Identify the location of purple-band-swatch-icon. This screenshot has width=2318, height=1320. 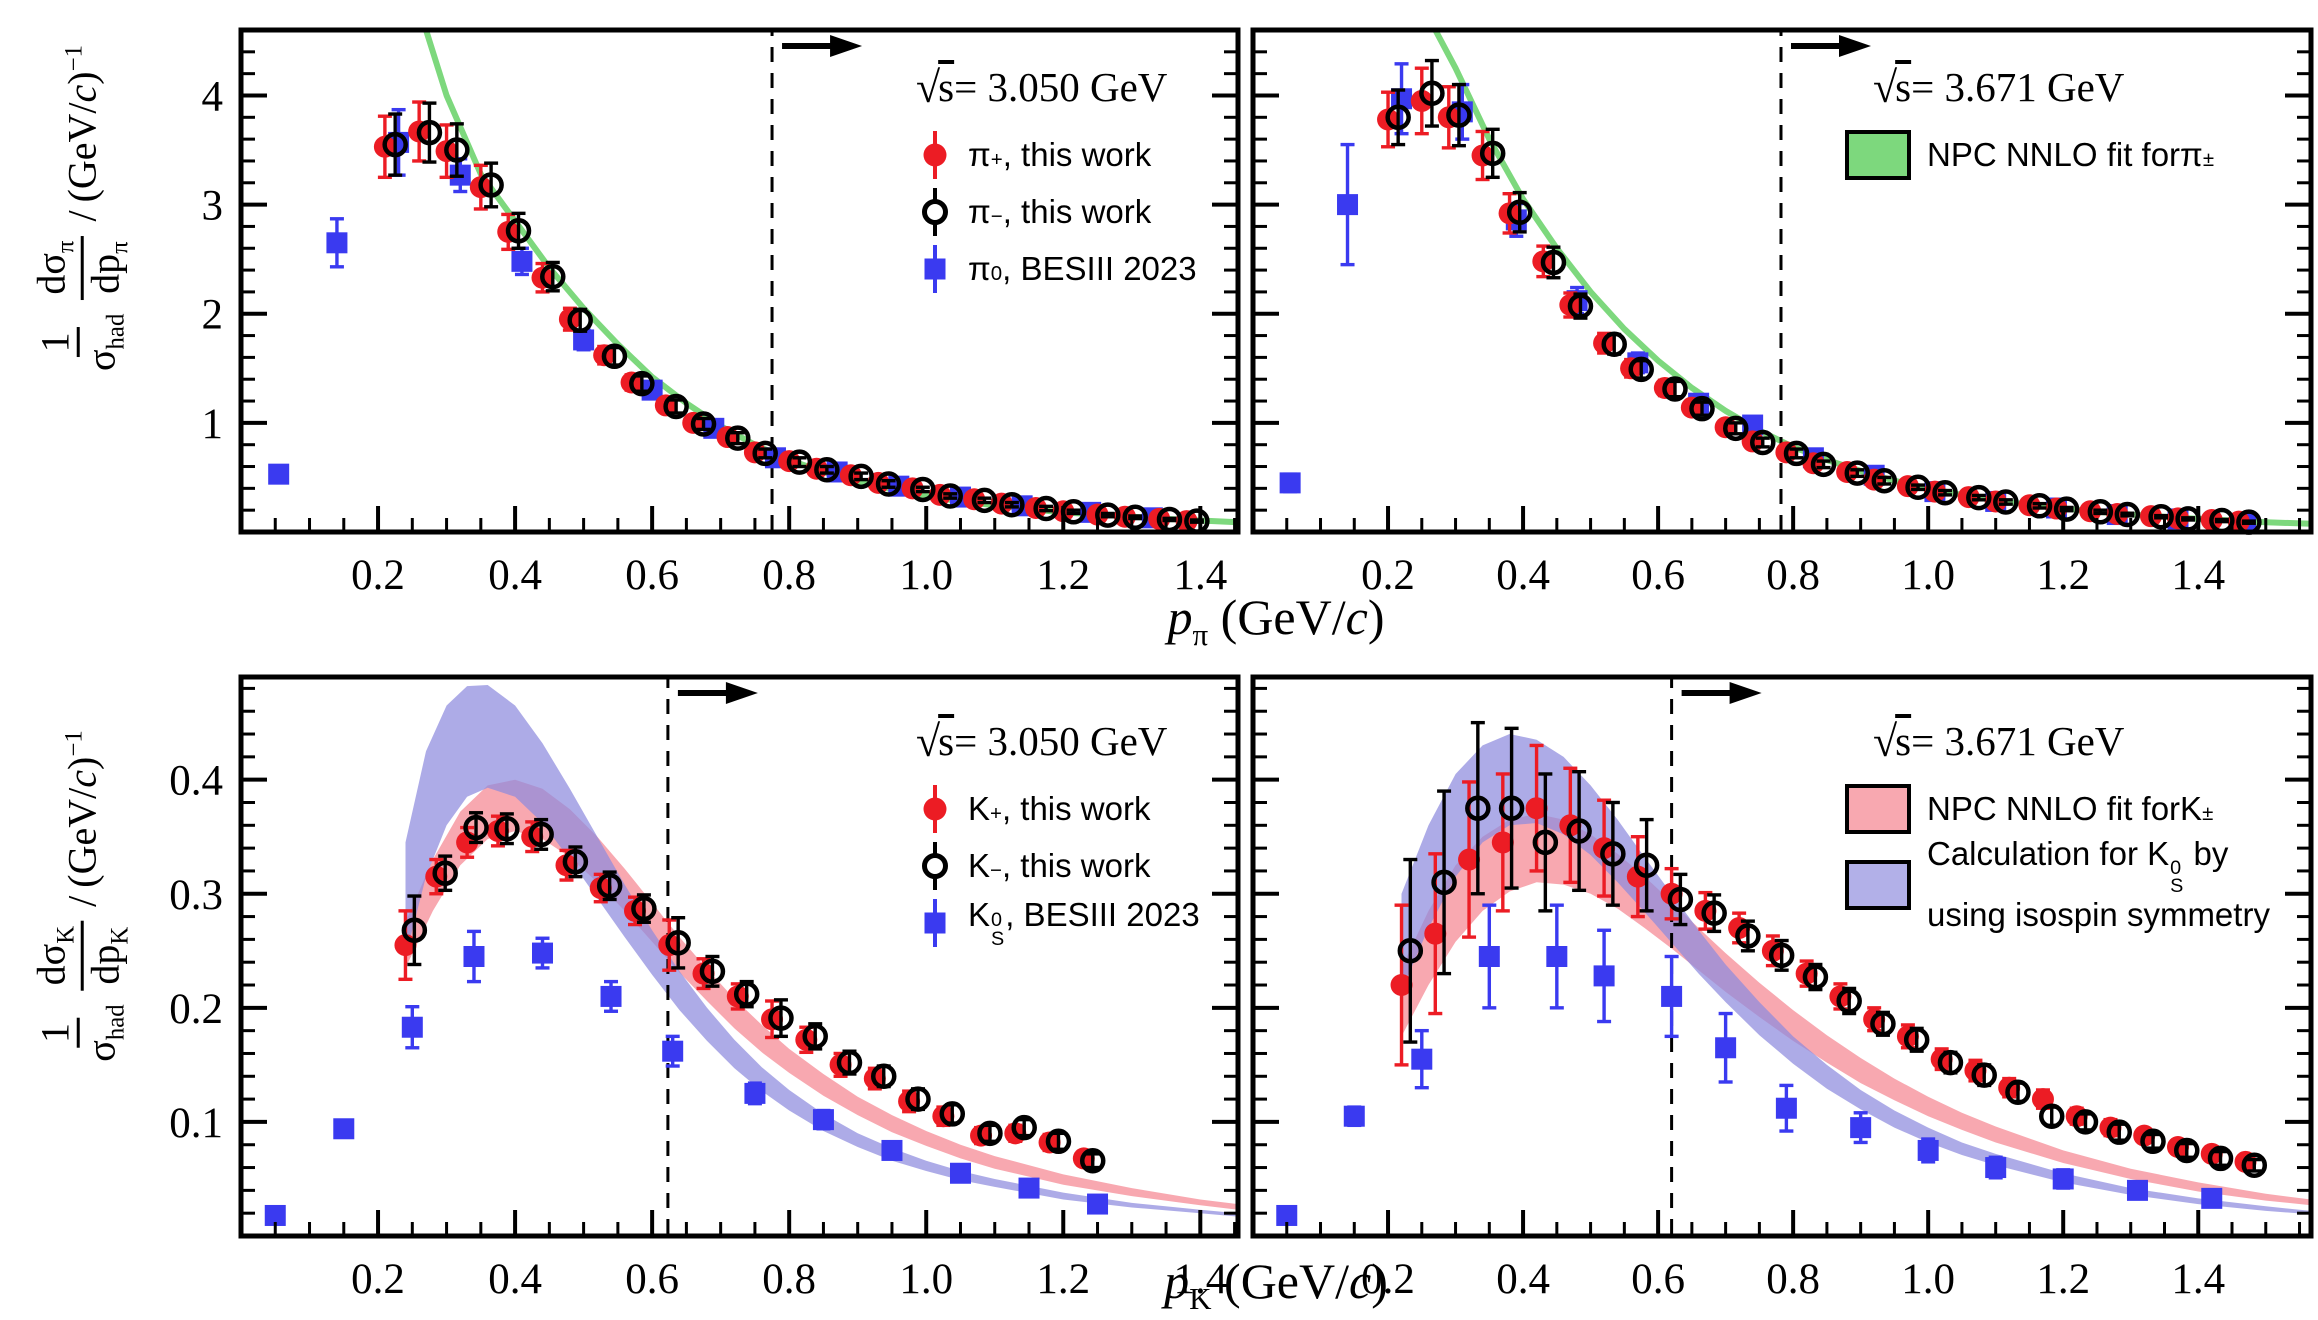
(1878, 885).